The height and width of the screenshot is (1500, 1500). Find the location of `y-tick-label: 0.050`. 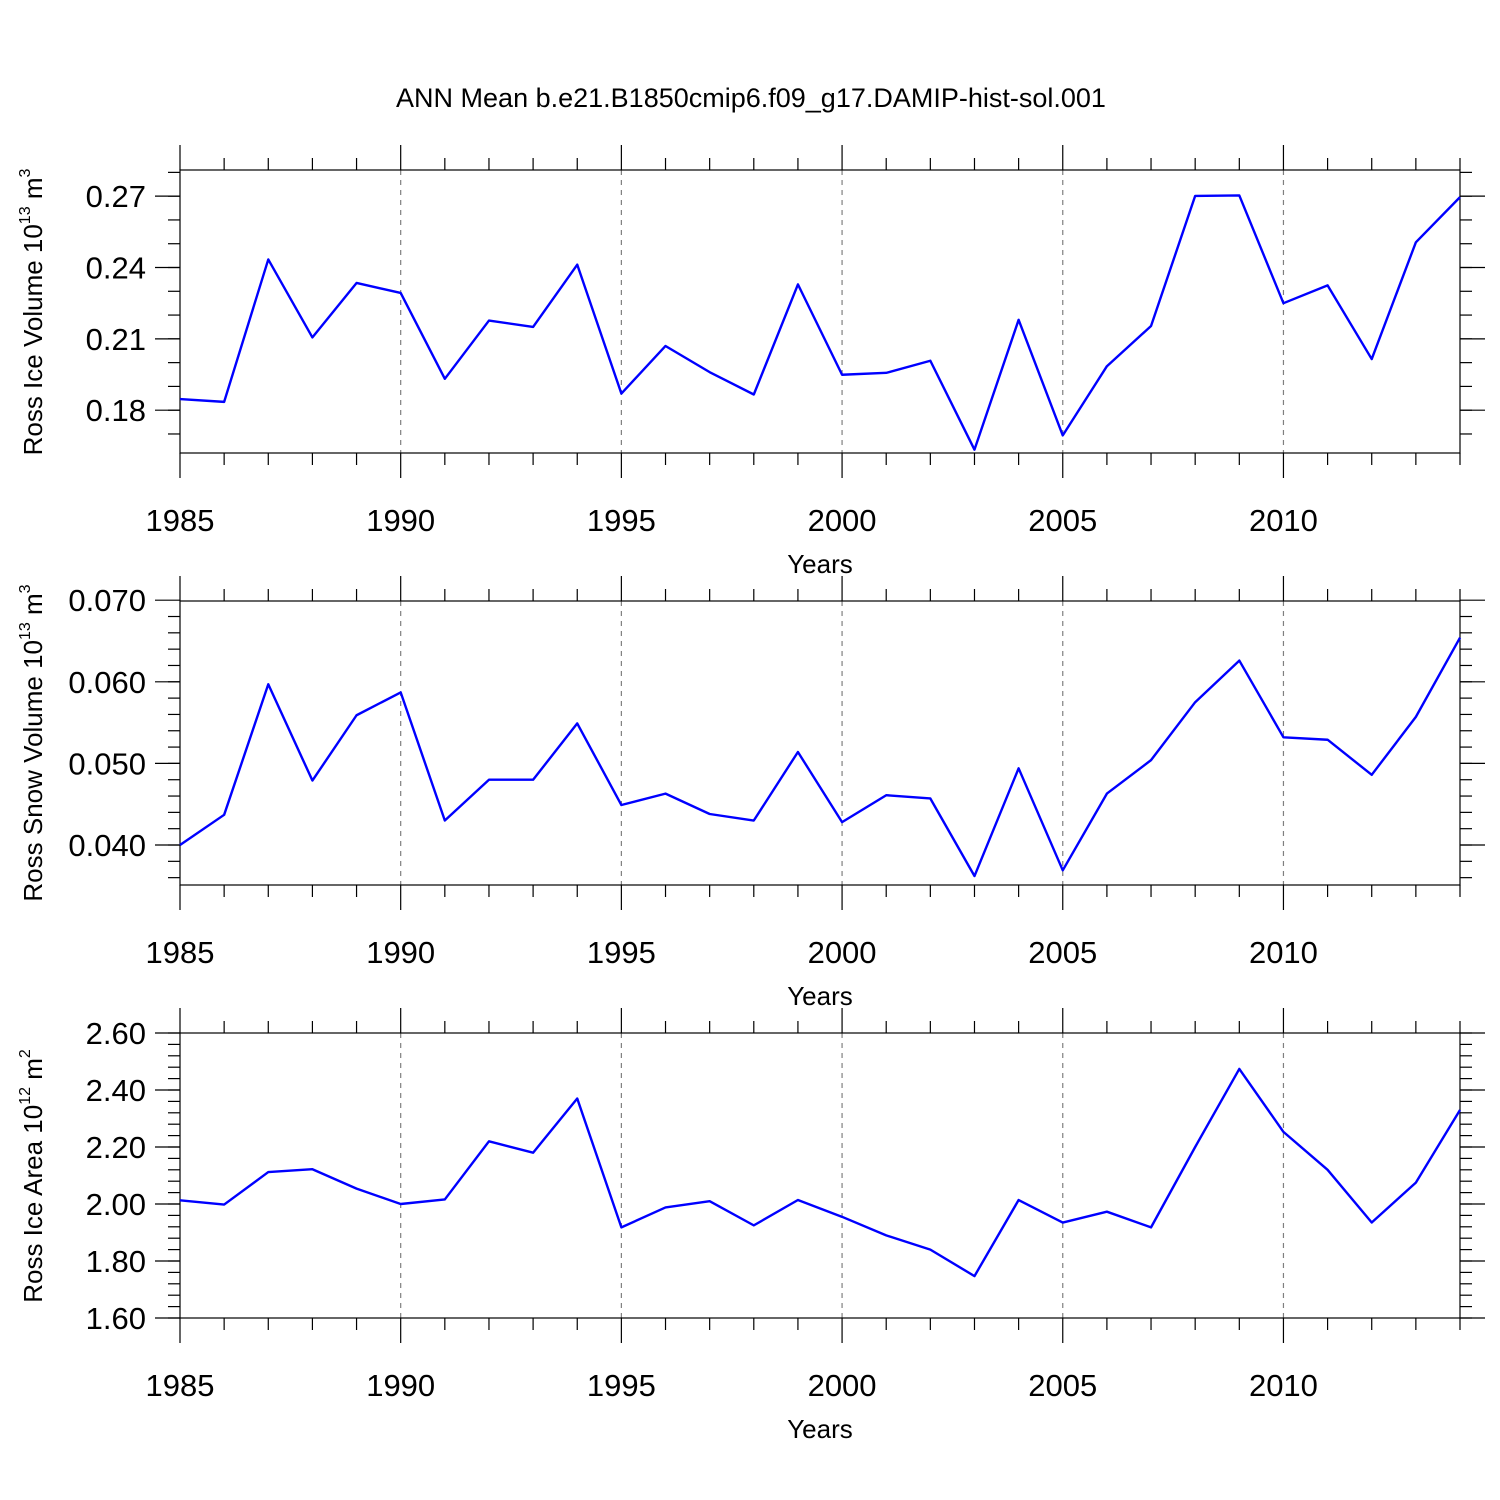

y-tick-label: 0.050 is located at coordinates (107, 763).